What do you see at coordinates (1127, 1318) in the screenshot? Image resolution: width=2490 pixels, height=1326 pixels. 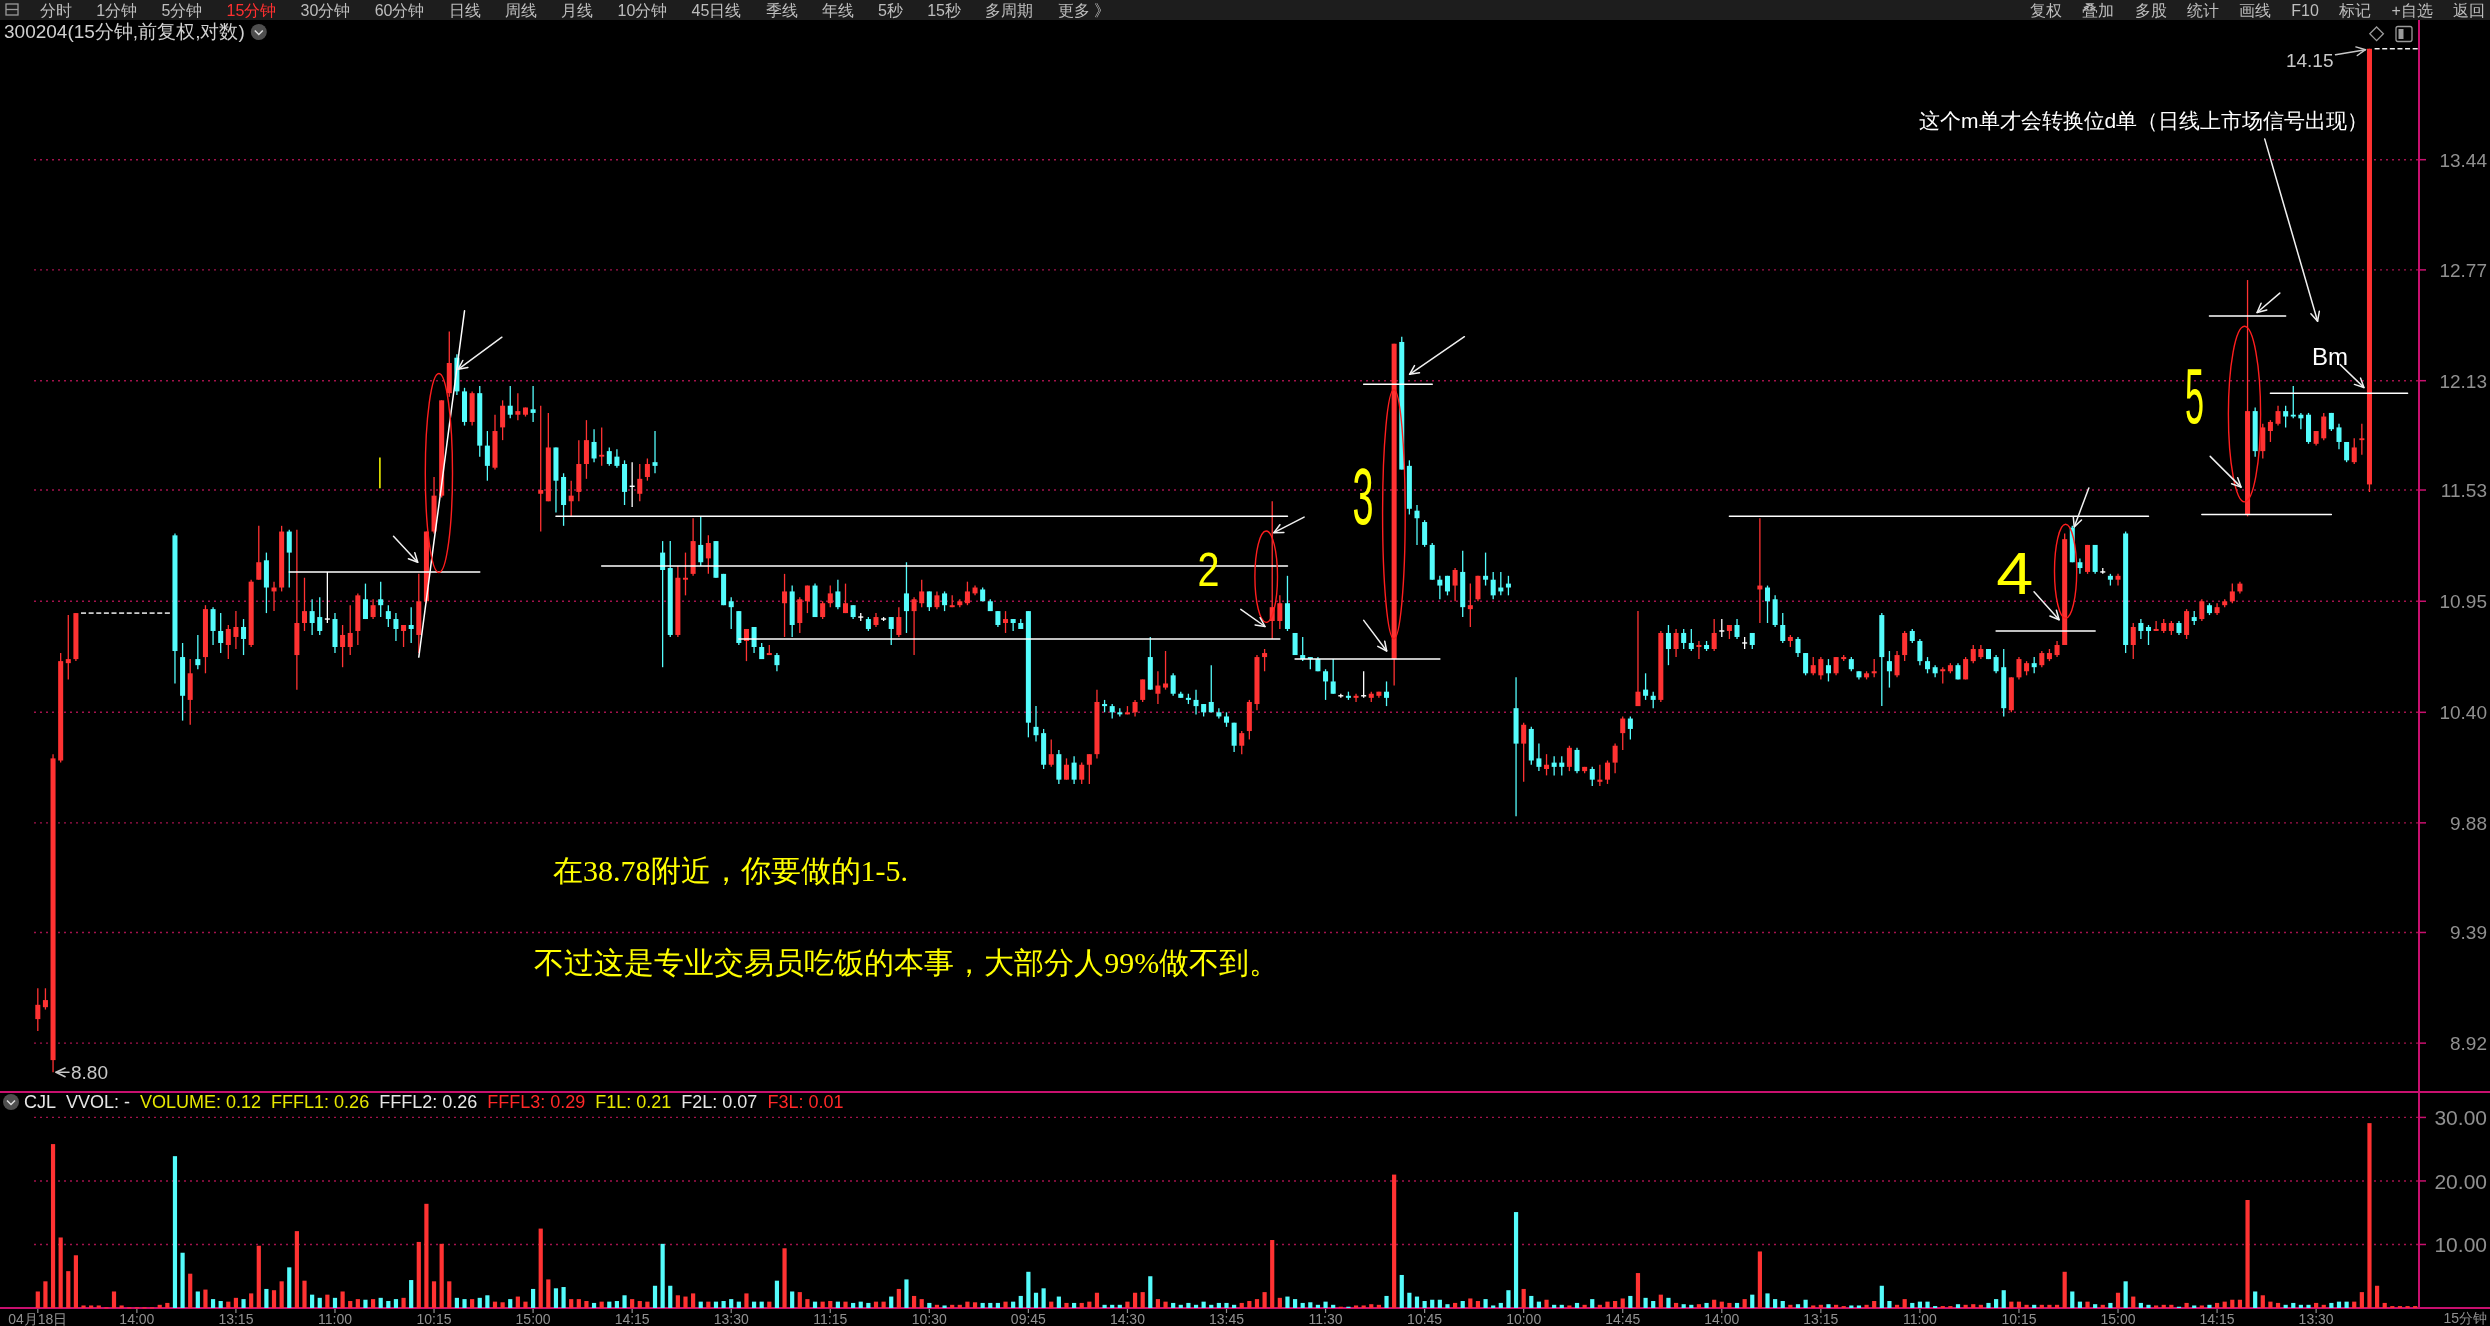 I see `x-tick-label: 14:30` at bounding box center [1127, 1318].